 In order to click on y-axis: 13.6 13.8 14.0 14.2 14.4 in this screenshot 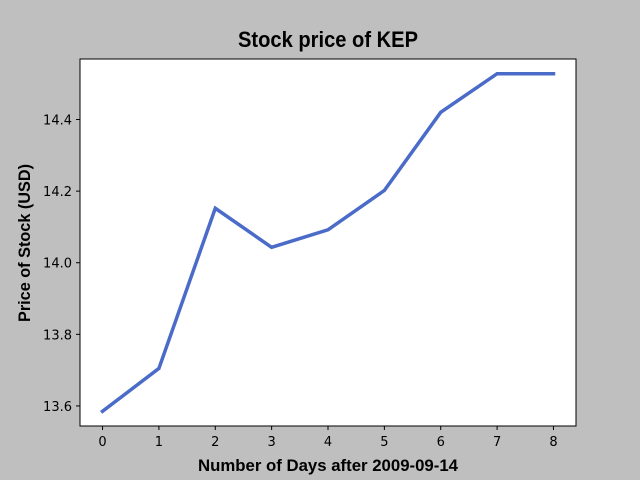, I will do `click(61, 264)`.